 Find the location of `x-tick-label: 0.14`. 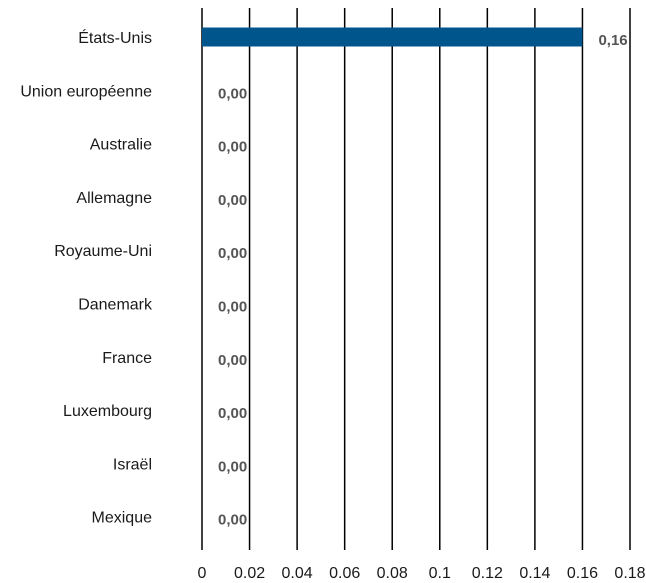

x-tick-label: 0.14 is located at coordinates (534, 573).